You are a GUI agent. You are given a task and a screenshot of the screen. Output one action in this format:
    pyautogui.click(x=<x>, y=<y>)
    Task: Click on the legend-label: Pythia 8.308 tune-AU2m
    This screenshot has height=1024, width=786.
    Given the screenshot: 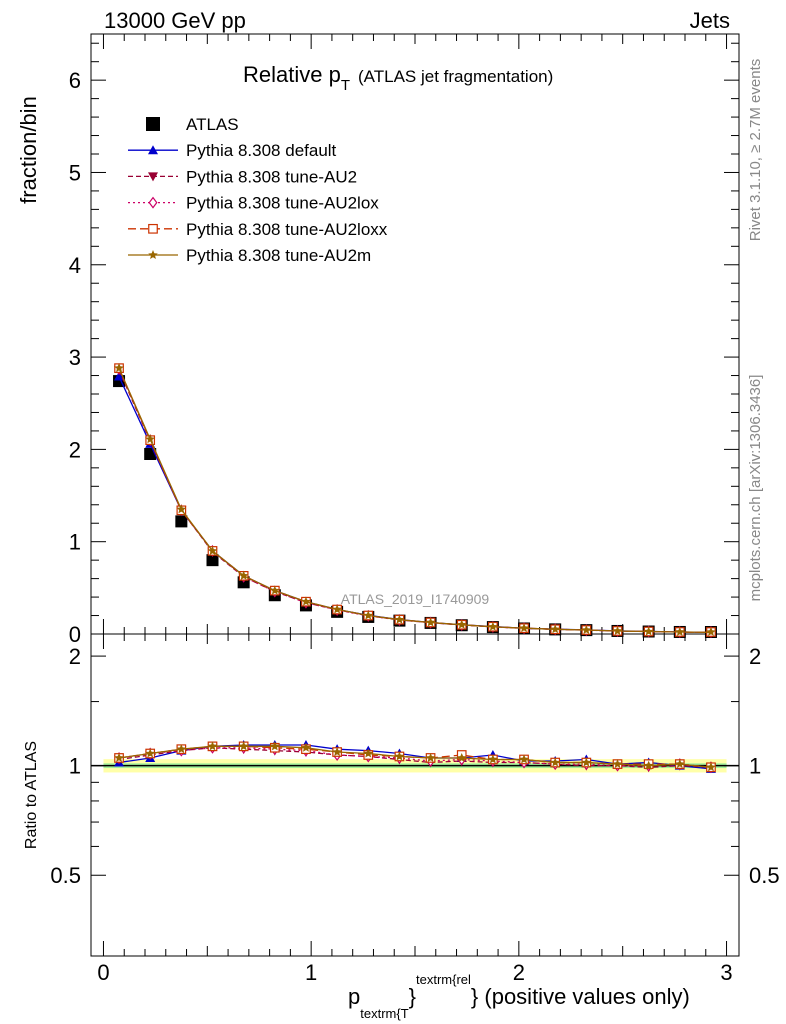 What is the action you would take?
    pyautogui.click(x=278, y=255)
    